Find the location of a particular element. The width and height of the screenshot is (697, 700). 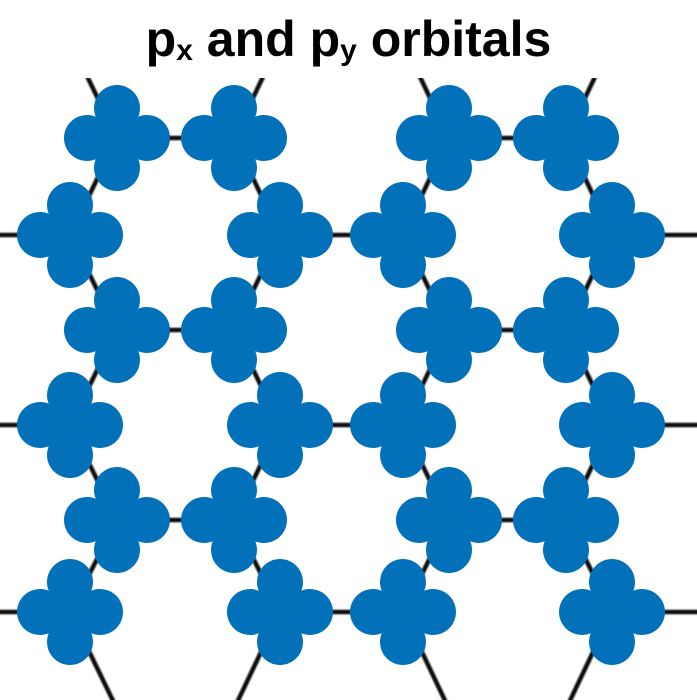

title-subscript-x: x is located at coordinates (184, 50).